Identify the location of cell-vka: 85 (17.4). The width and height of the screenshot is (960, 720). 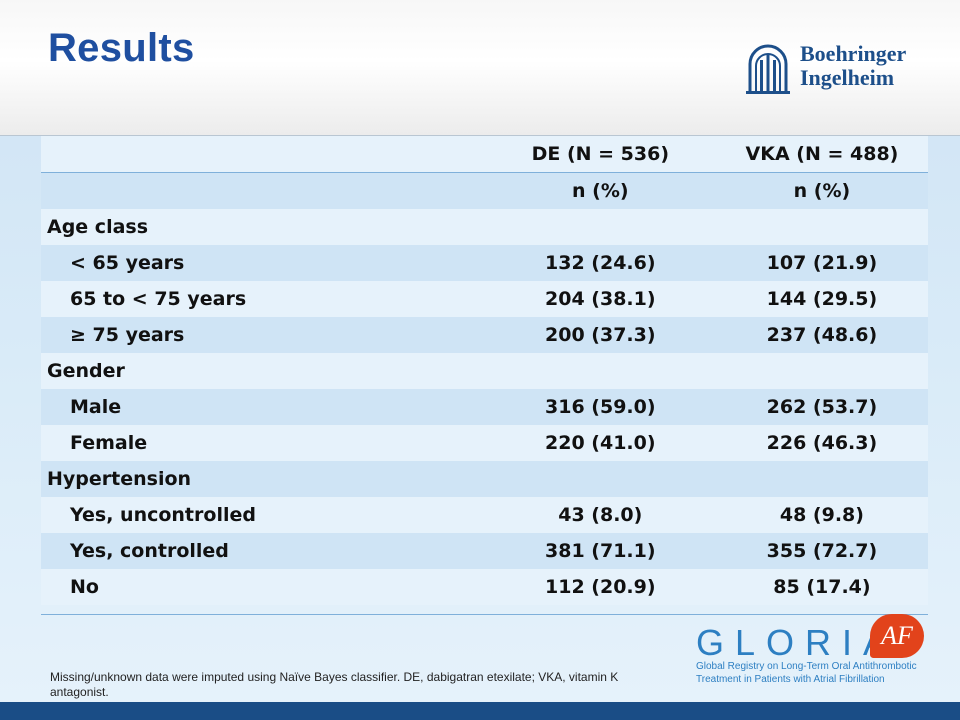
(821, 587).